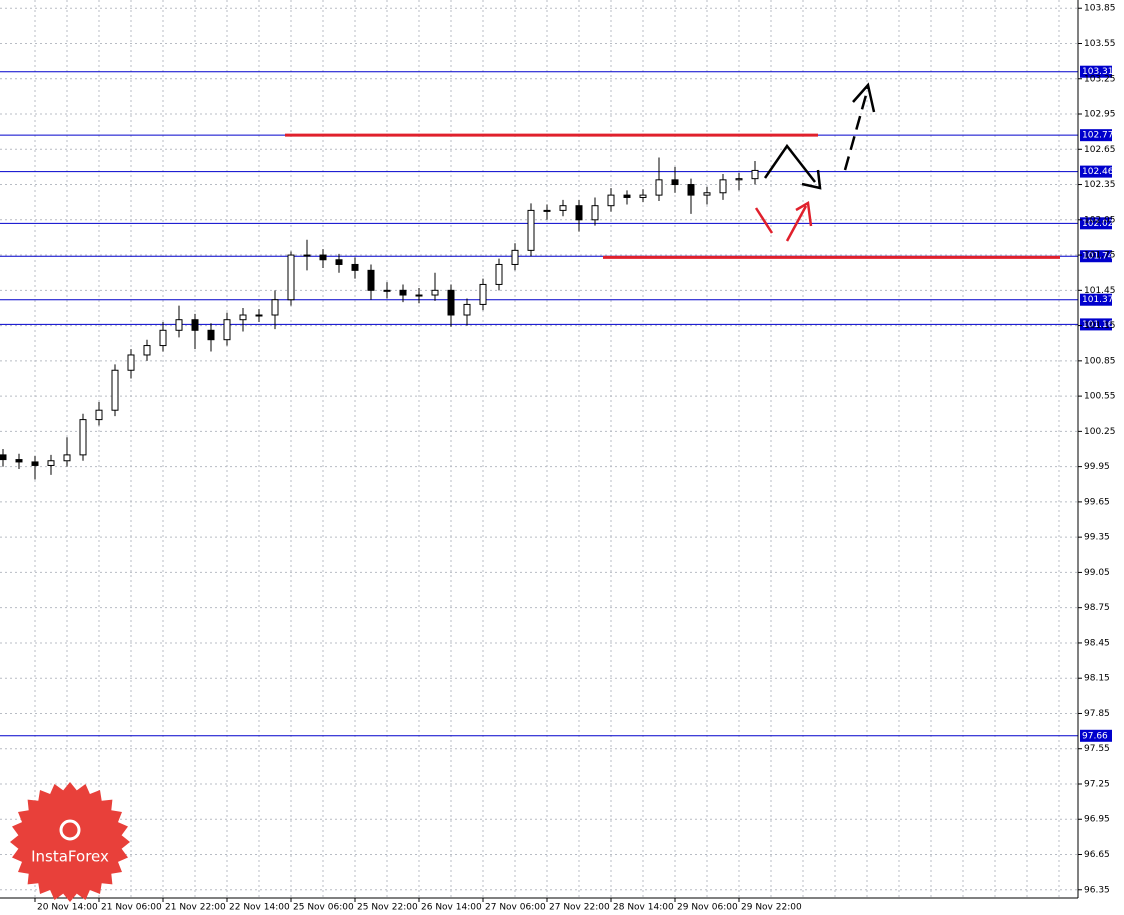 Image resolution: width=1124 pixels, height=915 pixels. What do you see at coordinates (1100, 150) in the screenshot?
I see `y-tick-label: 102.65` at bounding box center [1100, 150].